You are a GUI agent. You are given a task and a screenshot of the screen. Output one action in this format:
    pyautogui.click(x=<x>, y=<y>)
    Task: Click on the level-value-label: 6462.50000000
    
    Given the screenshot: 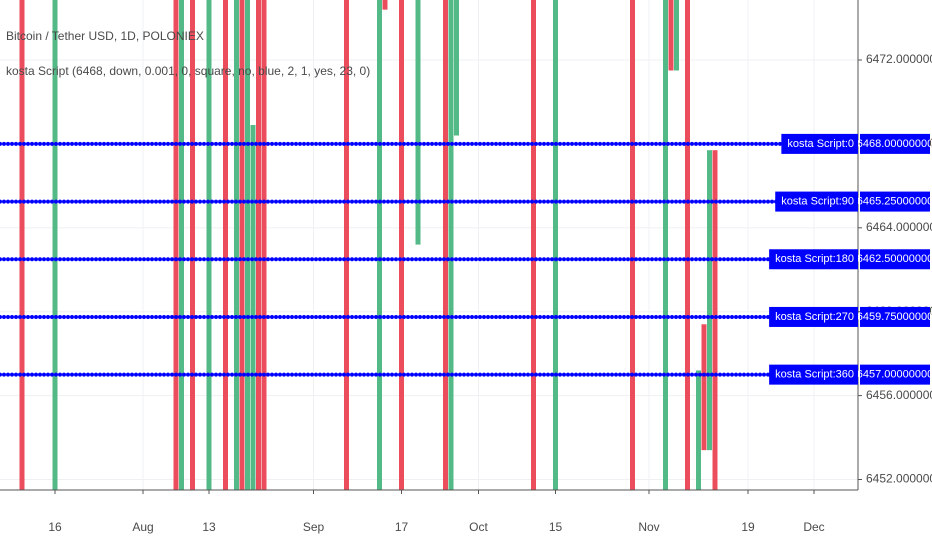 What is the action you would take?
    pyautogui.click(x=894, y=259)
    